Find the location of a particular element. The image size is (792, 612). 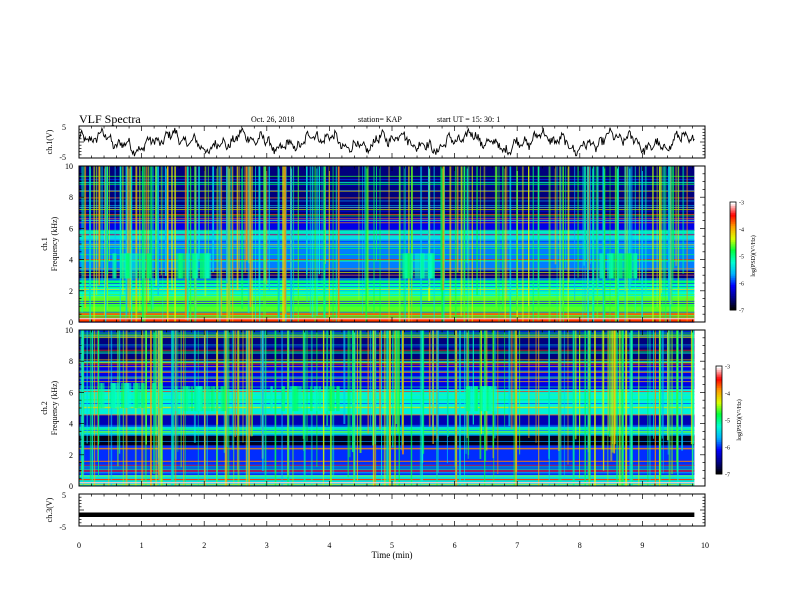

y-tick-label: 6 is located at coordinates (71, 392).